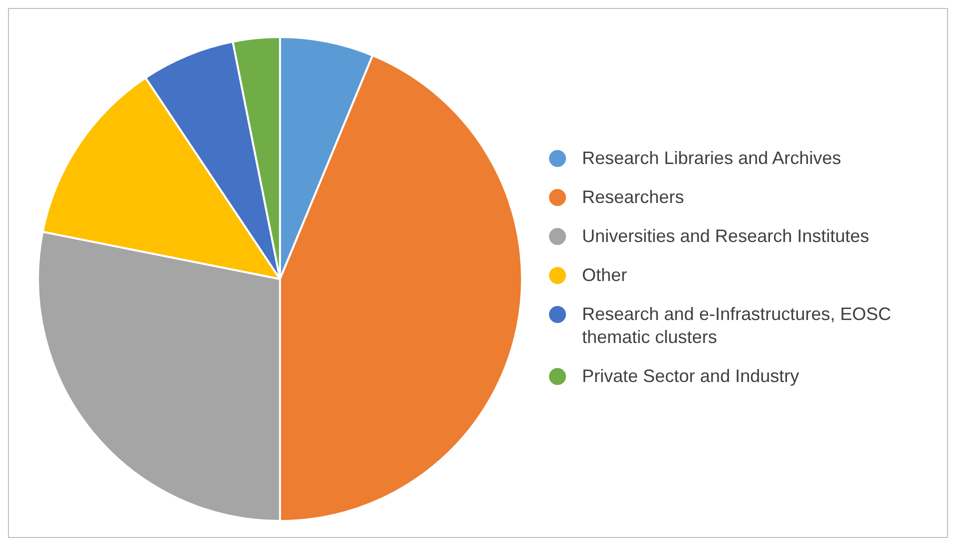 This screenshot has height=544, width=954. I want to click on legend-label: Private Sector and Industry, so click(691, 376).